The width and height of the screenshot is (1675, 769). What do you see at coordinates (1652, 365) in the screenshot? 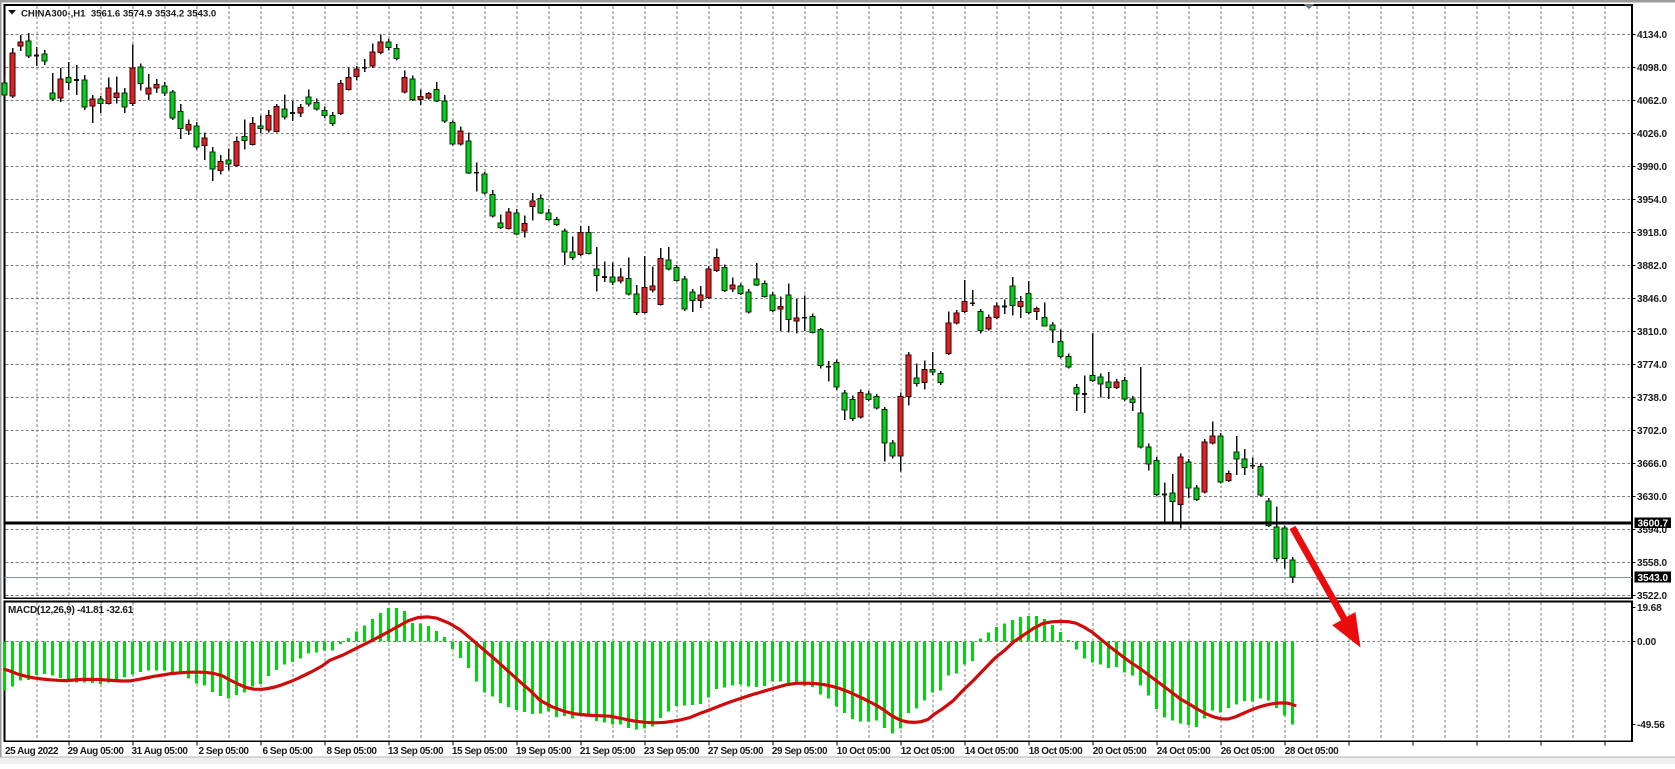
I see `svg-text: 3774.0` at bounding box center [1652, 365].